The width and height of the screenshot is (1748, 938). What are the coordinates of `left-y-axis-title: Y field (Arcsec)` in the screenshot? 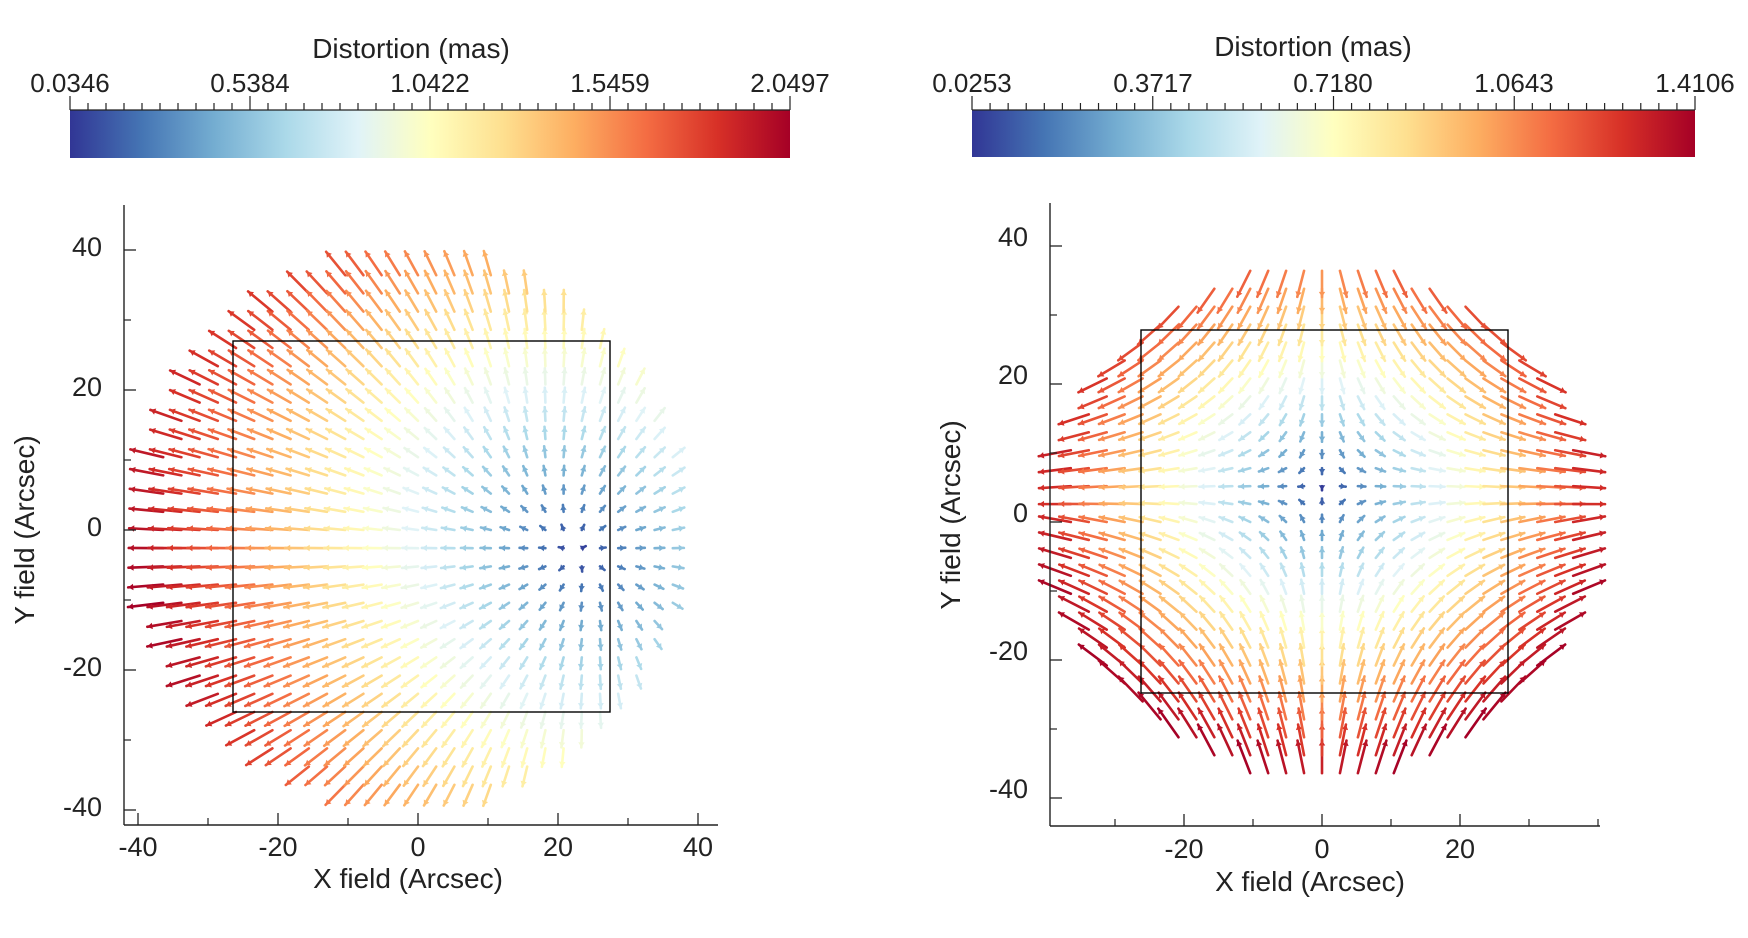 It's located at (24, 529).